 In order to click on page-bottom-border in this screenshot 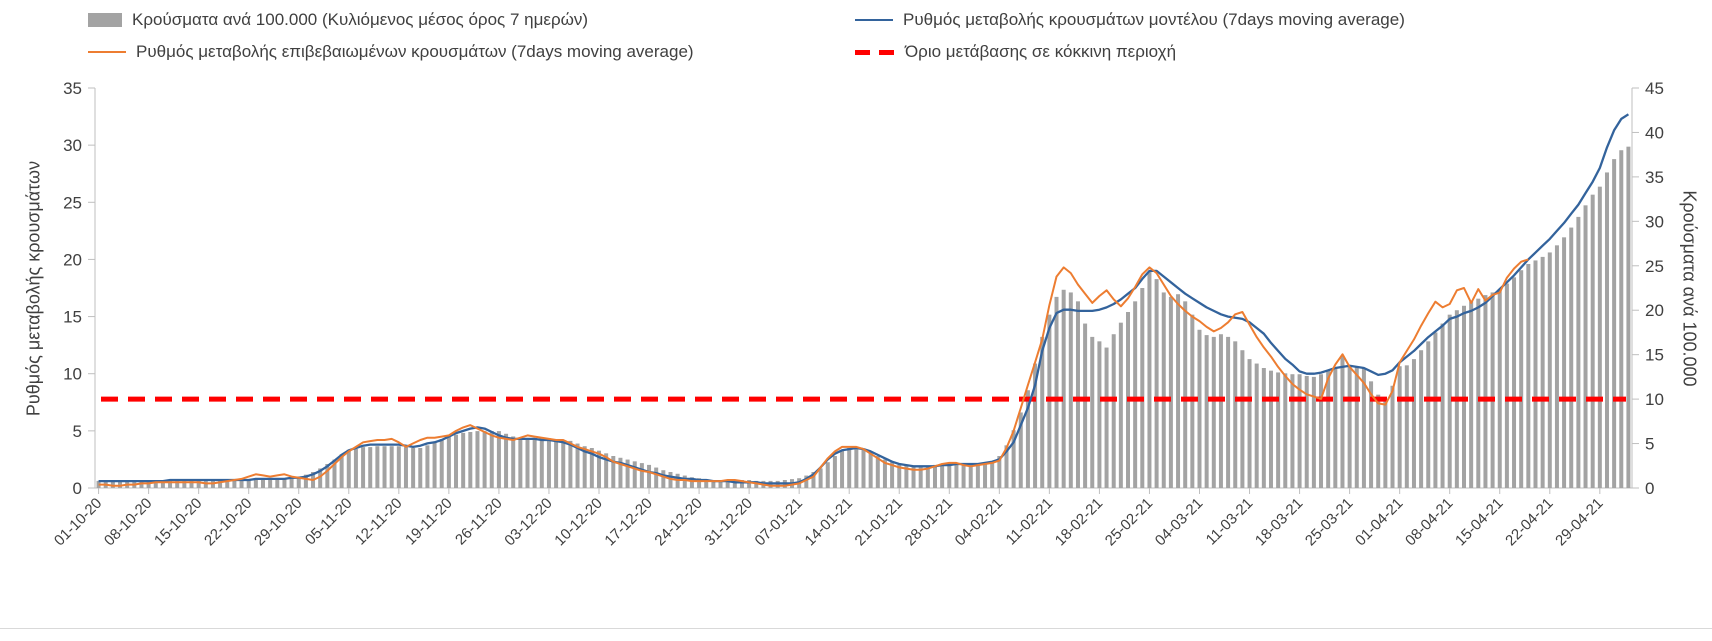, I will do `click(856, 628)`.